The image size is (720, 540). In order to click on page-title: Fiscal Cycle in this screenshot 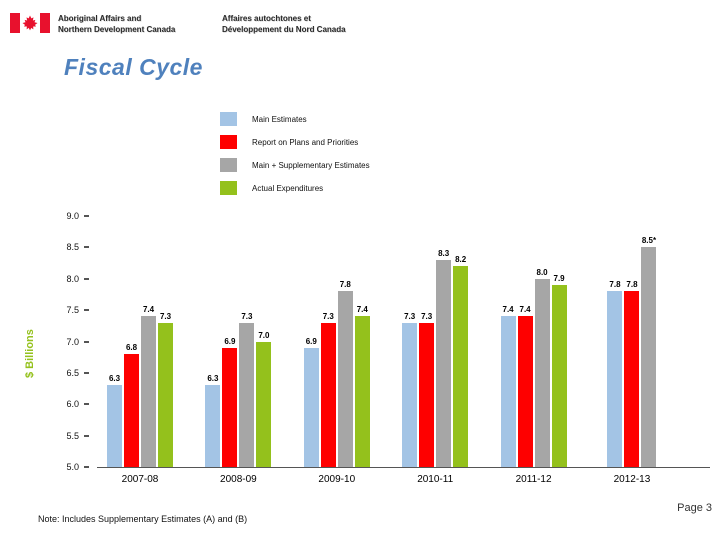, I will do `click(133, 67)`.